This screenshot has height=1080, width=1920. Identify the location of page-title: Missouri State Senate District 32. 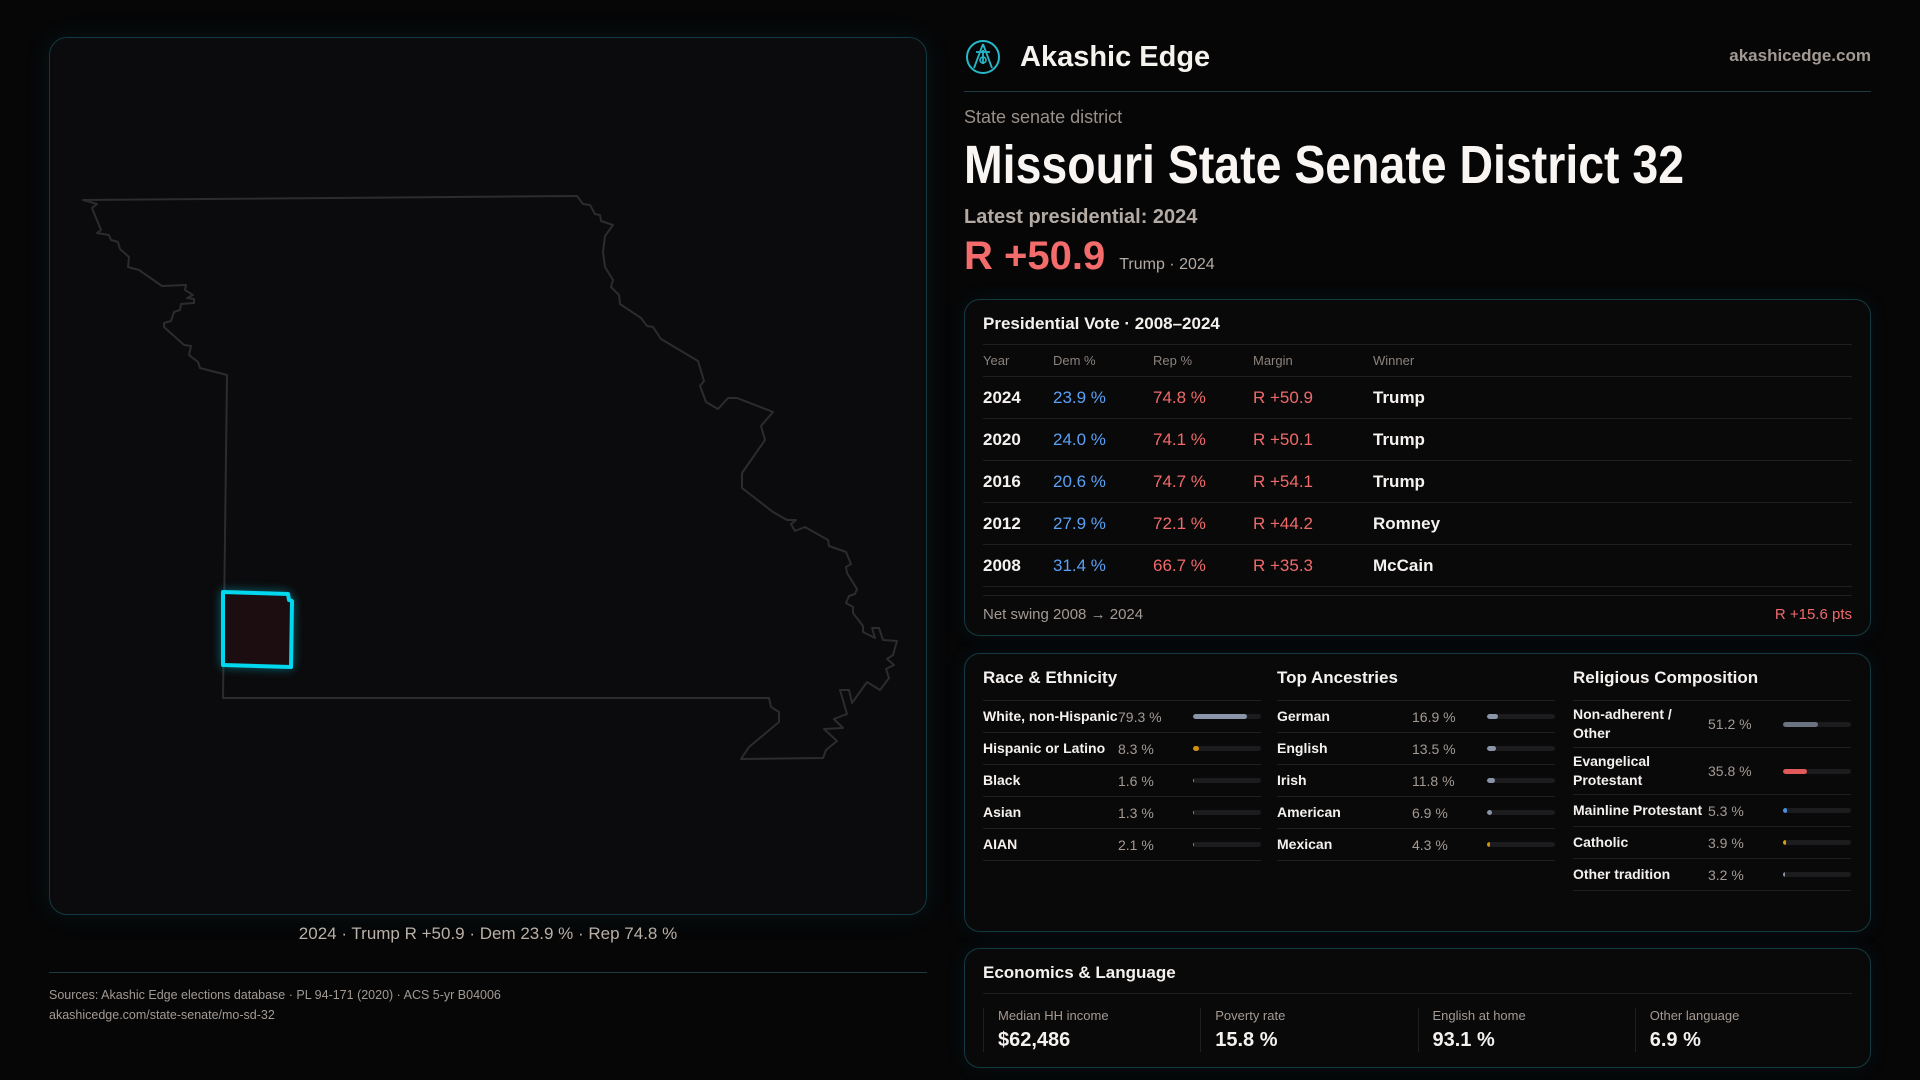
(1324, 165).